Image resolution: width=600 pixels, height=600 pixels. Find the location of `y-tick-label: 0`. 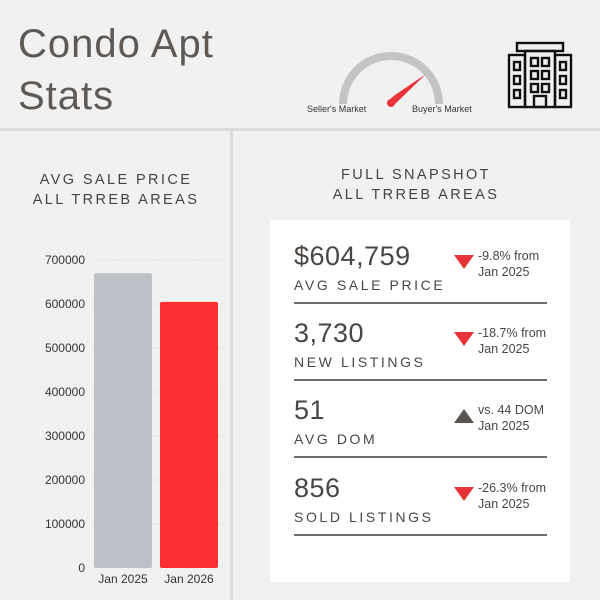

y-tick-label: 0 is located at coordinates (81, 568).